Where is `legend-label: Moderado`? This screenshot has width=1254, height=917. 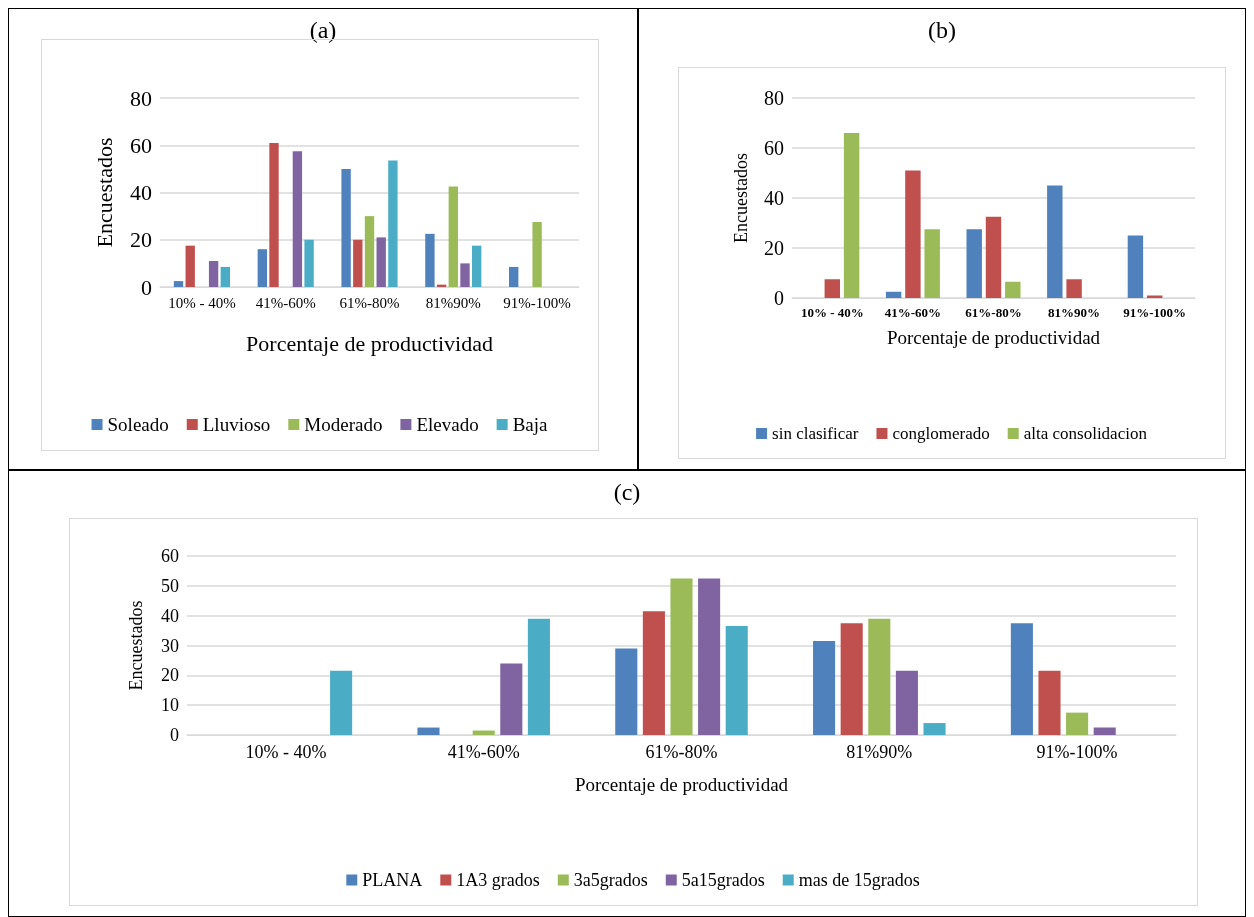
legend-label: Moderado is located at coordinates (343, 424).